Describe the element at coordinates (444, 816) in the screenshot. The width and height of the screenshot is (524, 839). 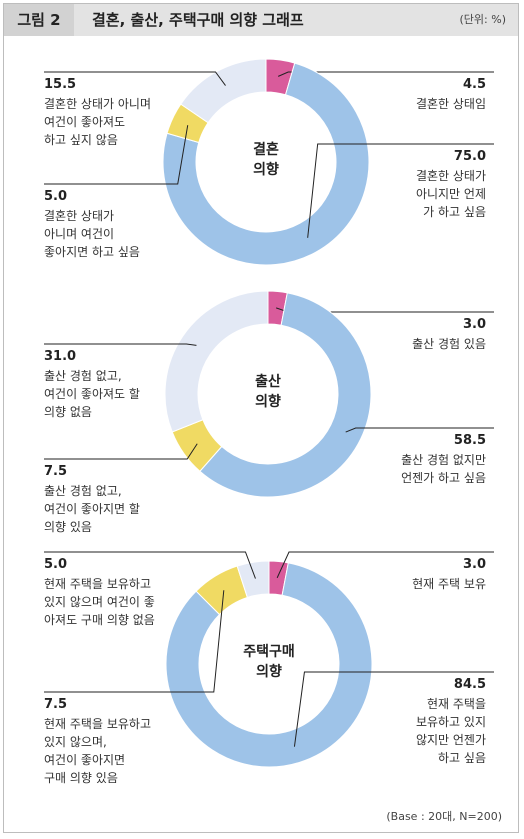
I see `base-note: (Base : 20대, N=200)` at that location.